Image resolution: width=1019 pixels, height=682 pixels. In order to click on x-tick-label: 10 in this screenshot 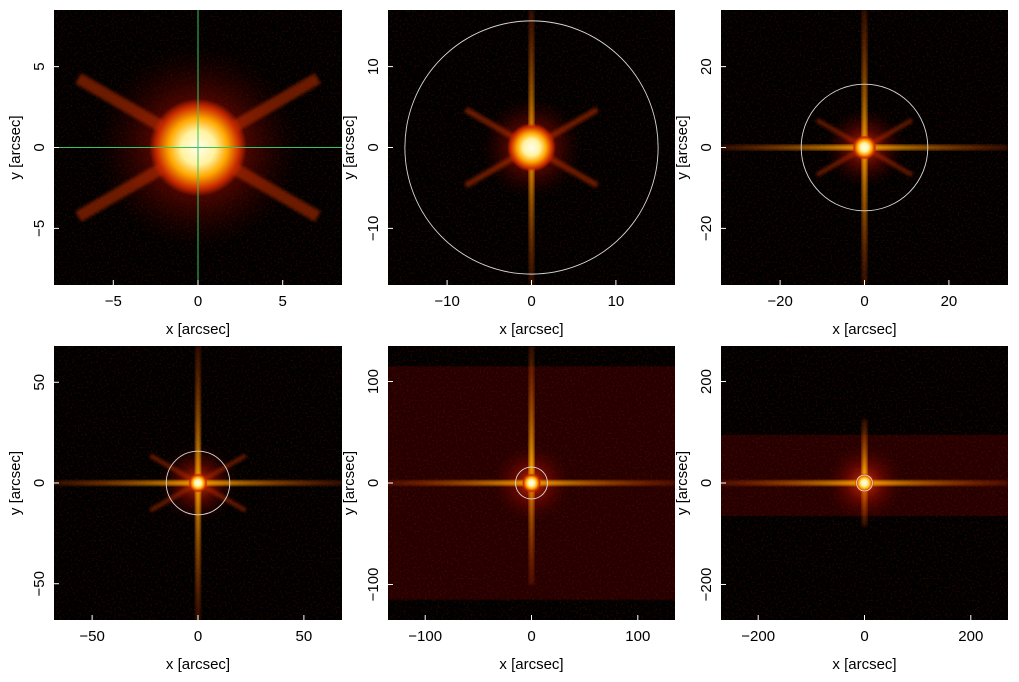, I will do `click(616, 301)`.